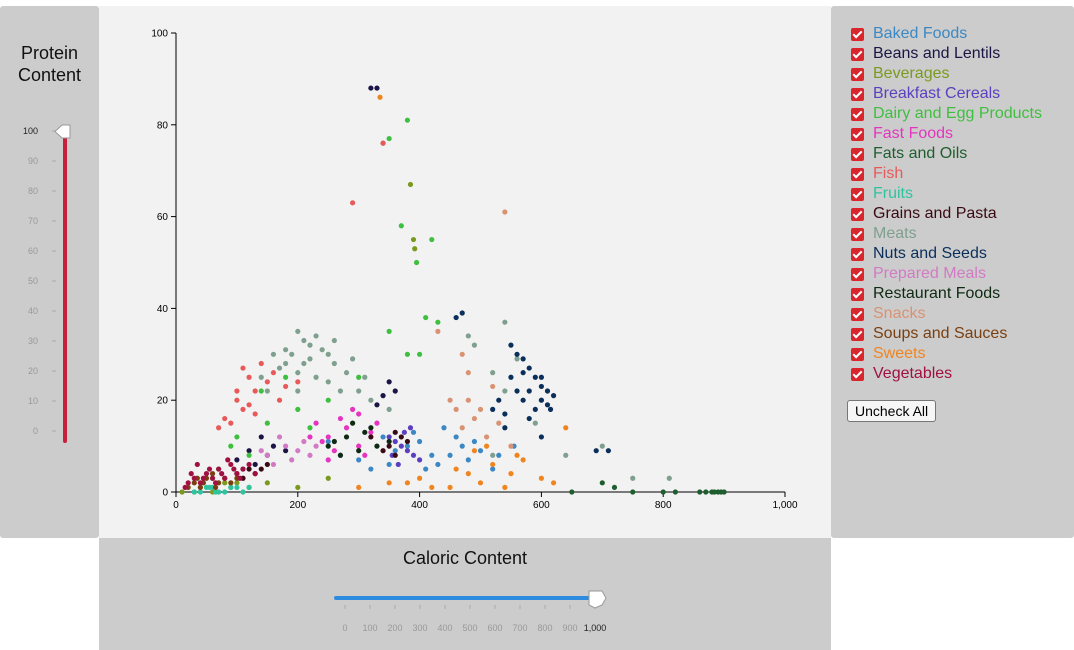 This screenshot has width=1074, height=650. I want to click on legend-label: Prepared Meals, so click(929, 273).